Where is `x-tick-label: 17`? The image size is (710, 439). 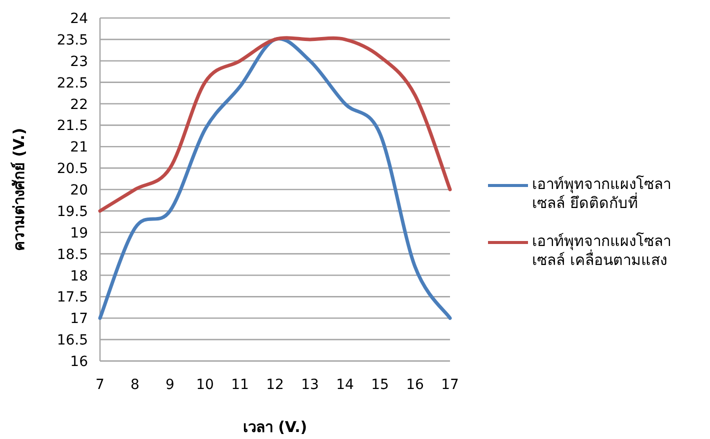
x-tick-label: 17 is located at coordinates (450, 385).